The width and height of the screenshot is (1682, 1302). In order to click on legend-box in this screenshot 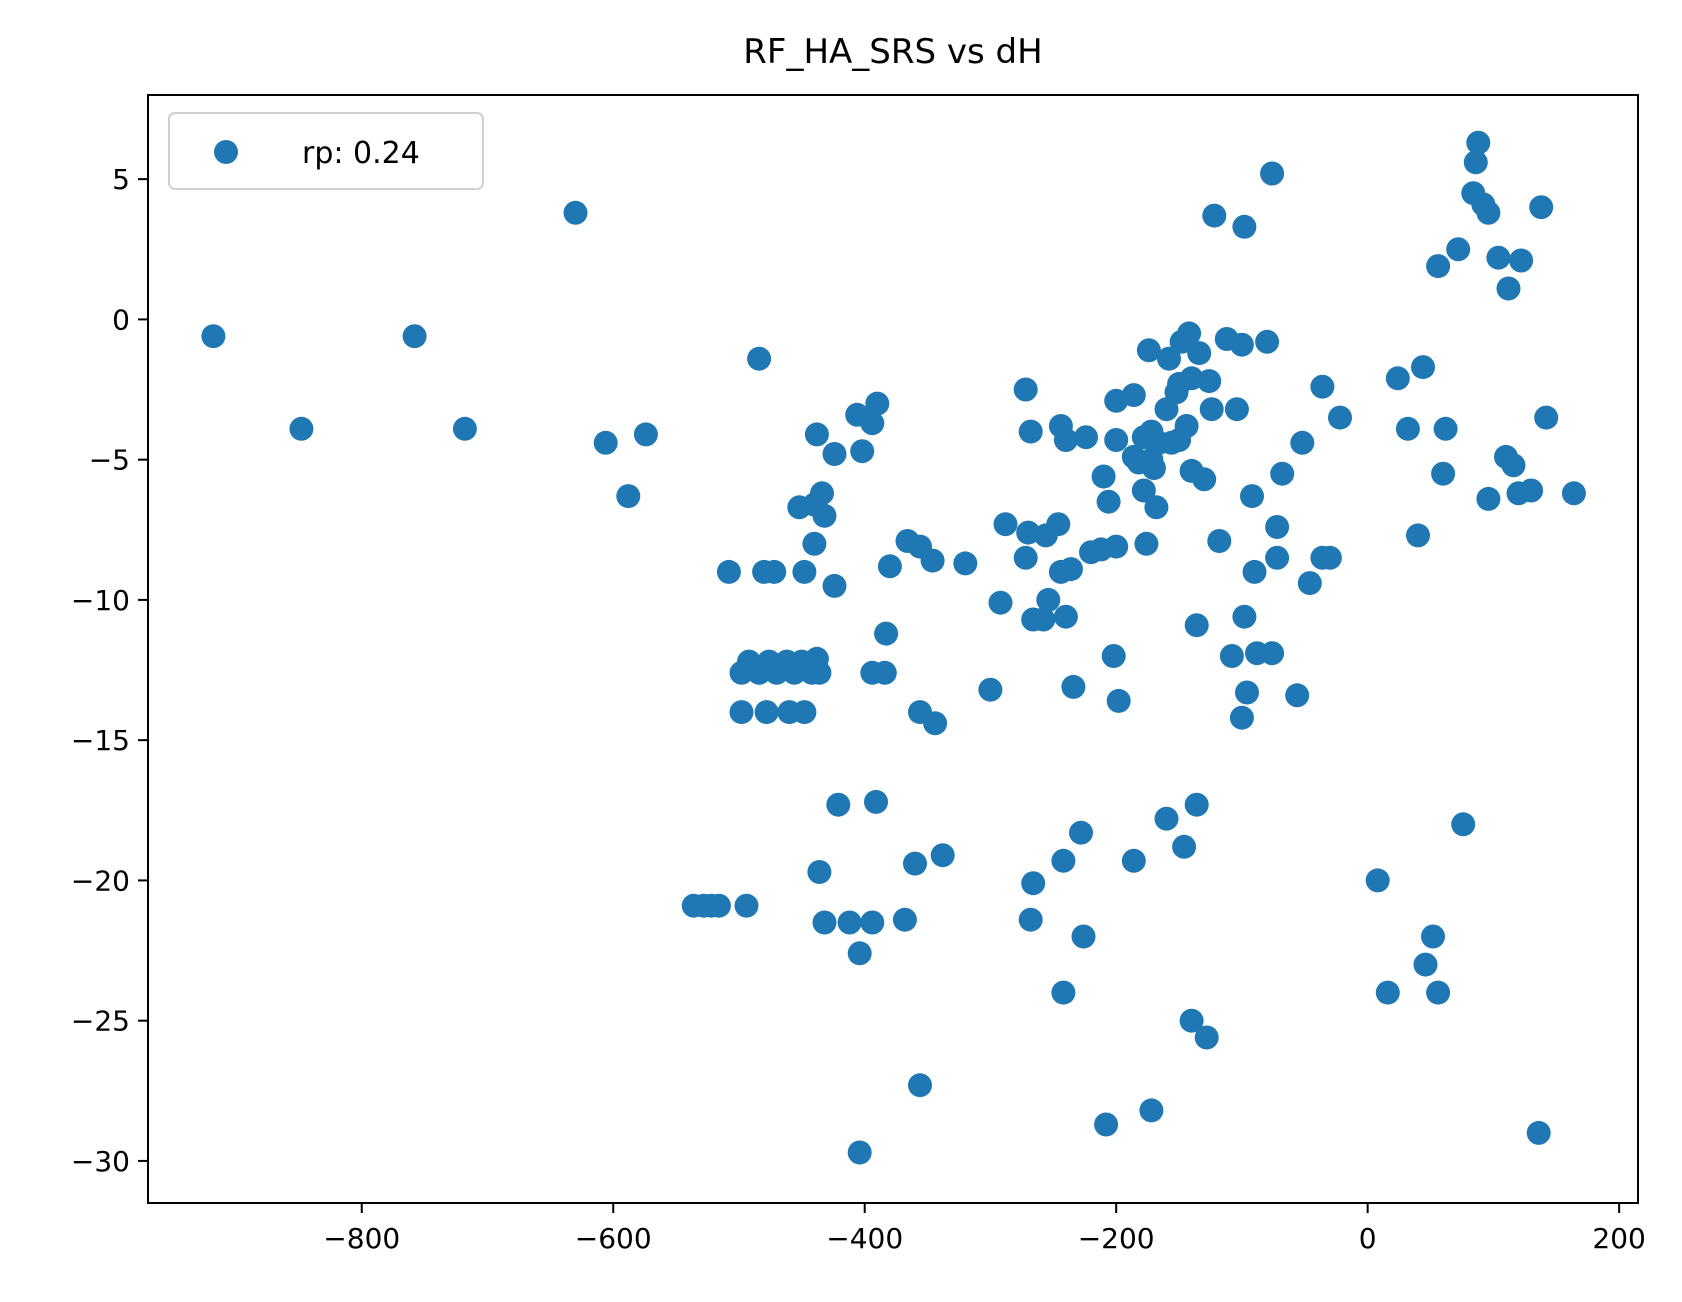, I will do `click(326, 151)`.